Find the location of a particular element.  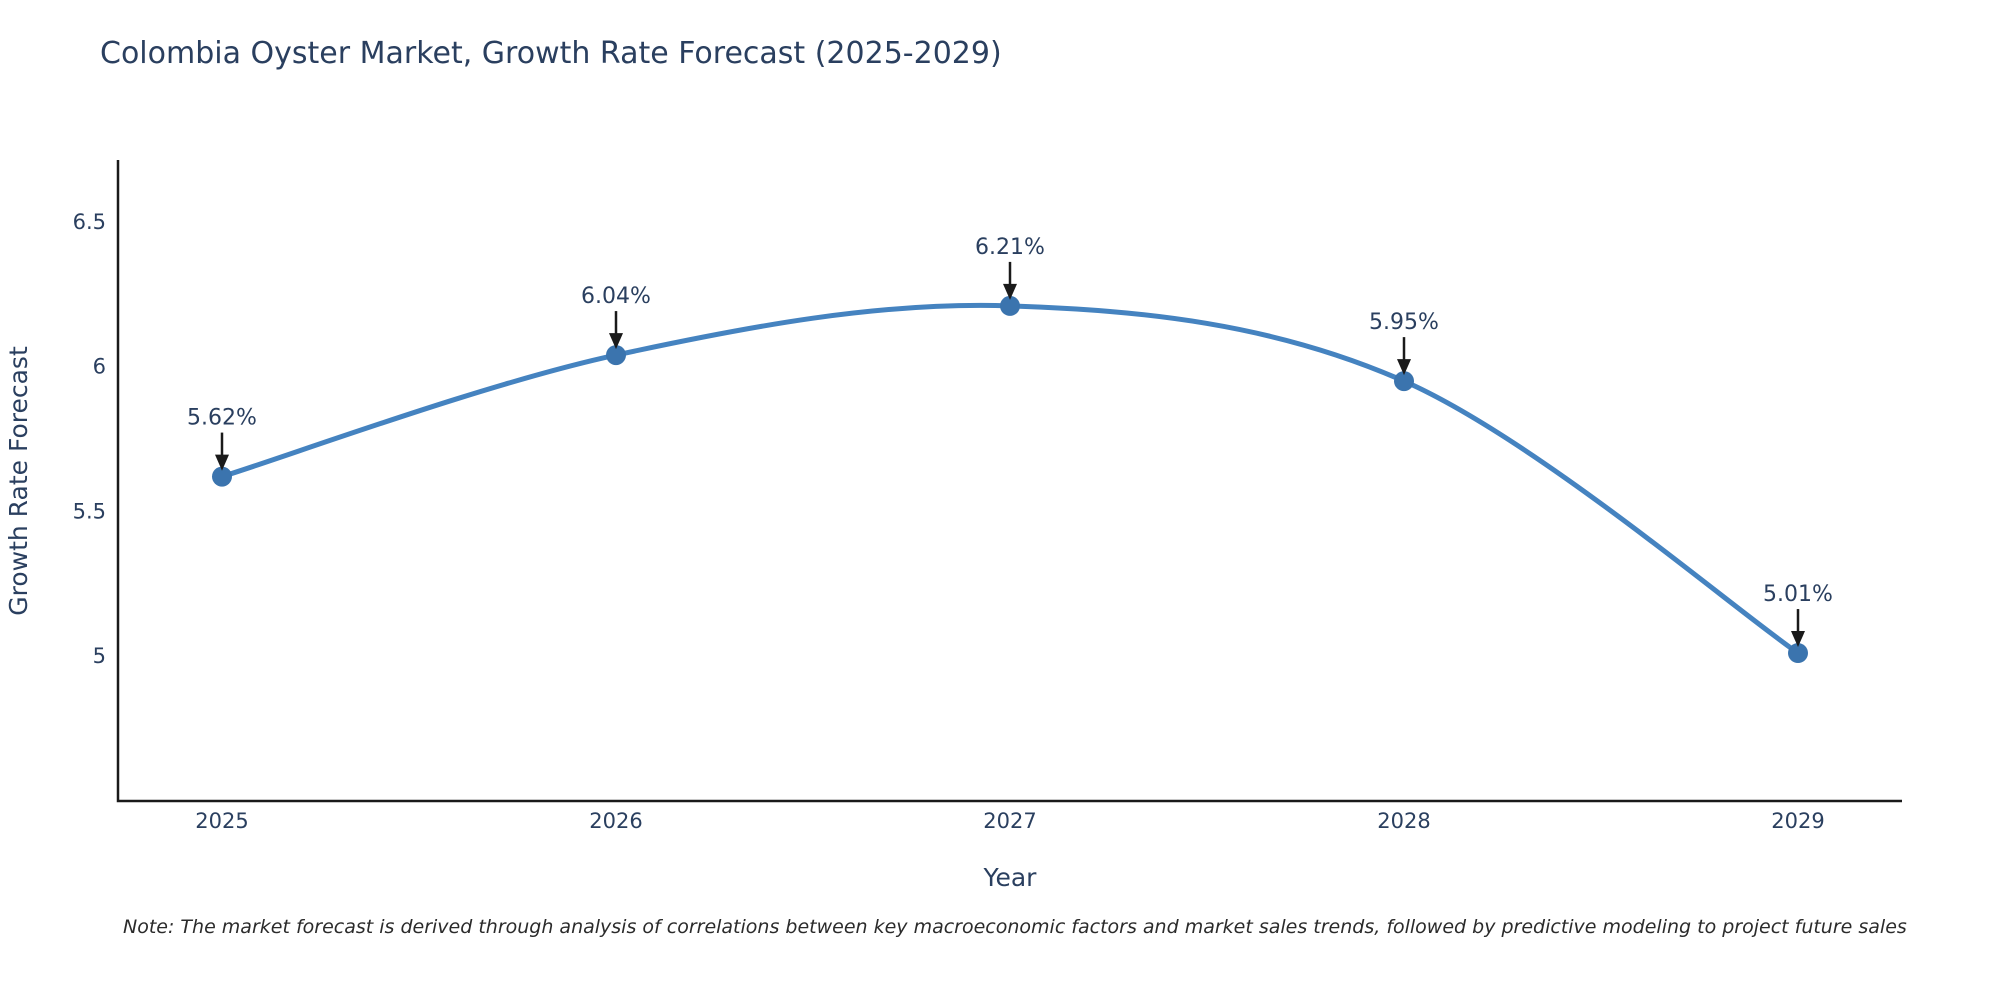

data-point-label: 6.21% is located at coordinates (1010, 247).